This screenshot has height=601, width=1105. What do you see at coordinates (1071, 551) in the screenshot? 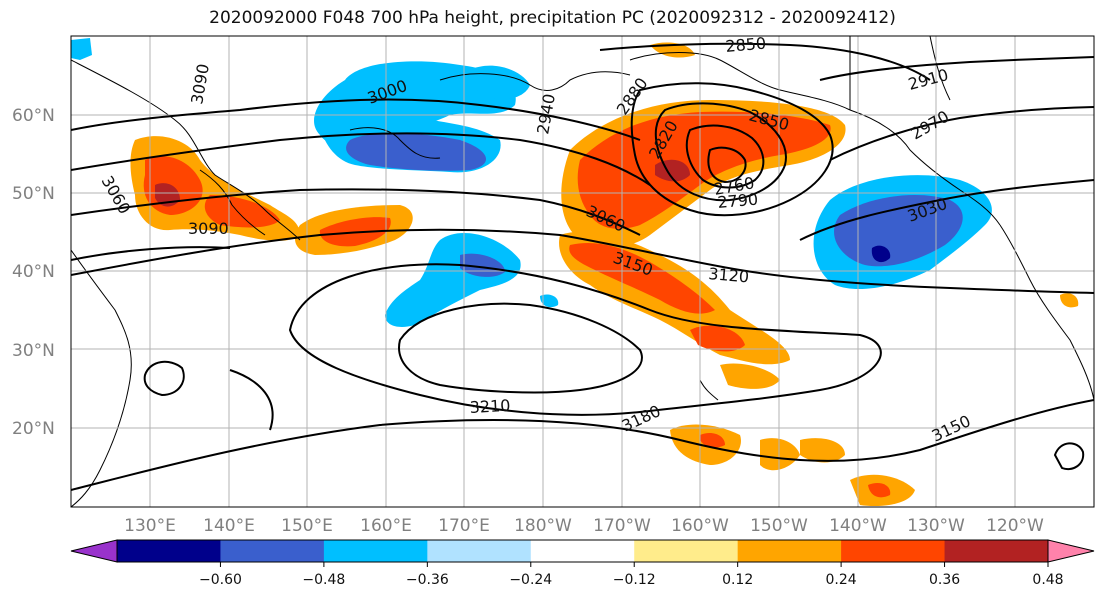
I see `colorbar-right-extension` at bounding box center [1071, 551].